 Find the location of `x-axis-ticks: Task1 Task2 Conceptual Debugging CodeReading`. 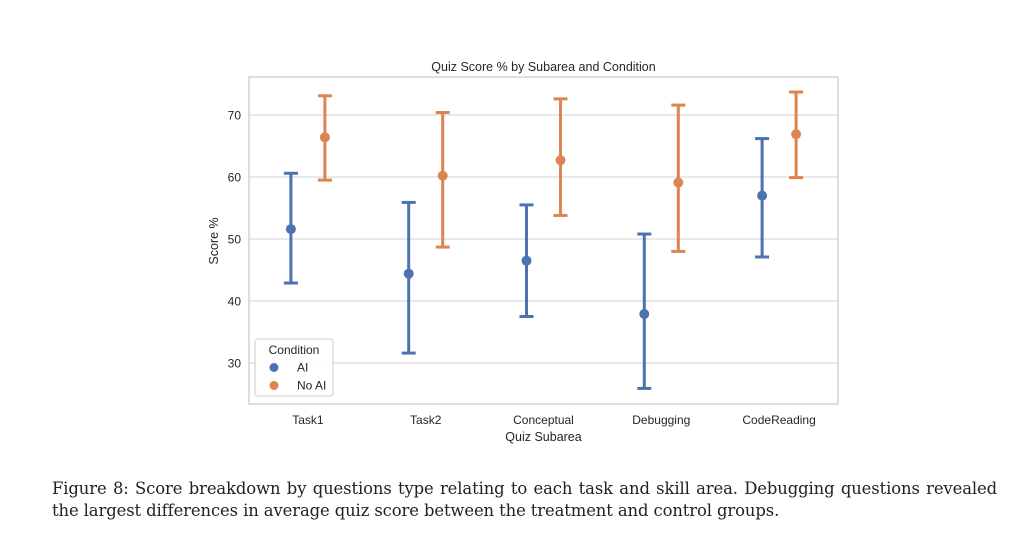

x-axis-ticks: Task1 Task2 Conceptual Debugging CodeReading is located at coordinates (554, 420).